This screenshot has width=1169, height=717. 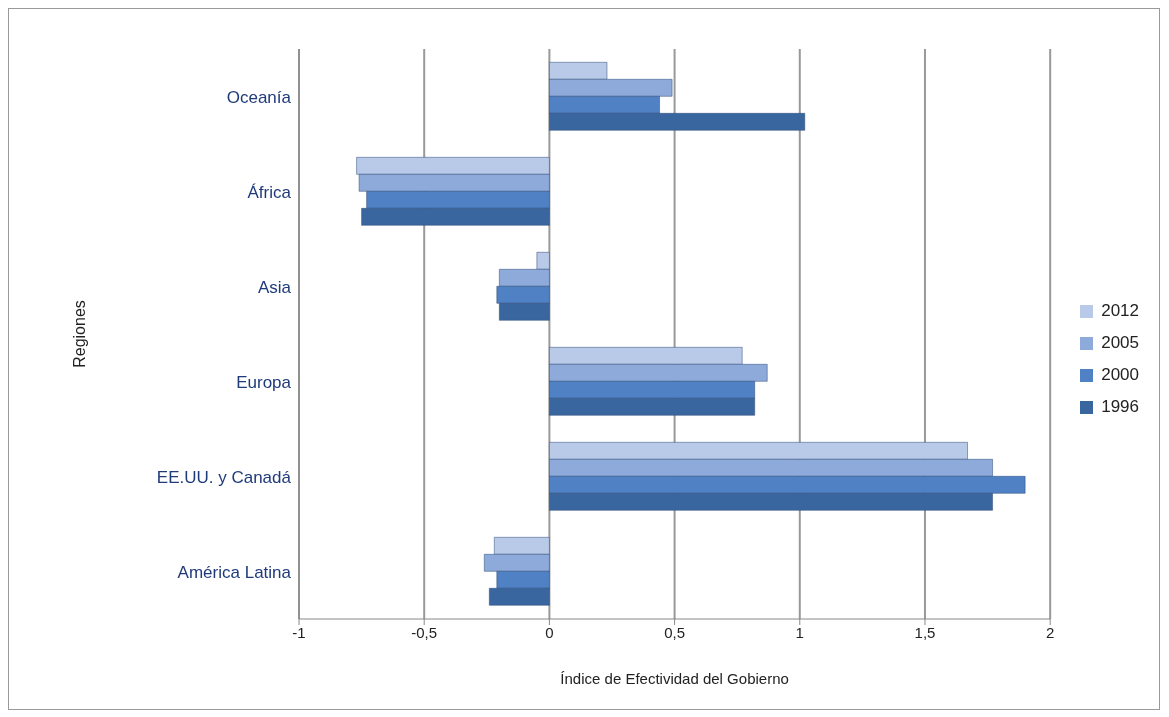 I want to click on y-axis-title: Regiones, so click(x=79, y=334).